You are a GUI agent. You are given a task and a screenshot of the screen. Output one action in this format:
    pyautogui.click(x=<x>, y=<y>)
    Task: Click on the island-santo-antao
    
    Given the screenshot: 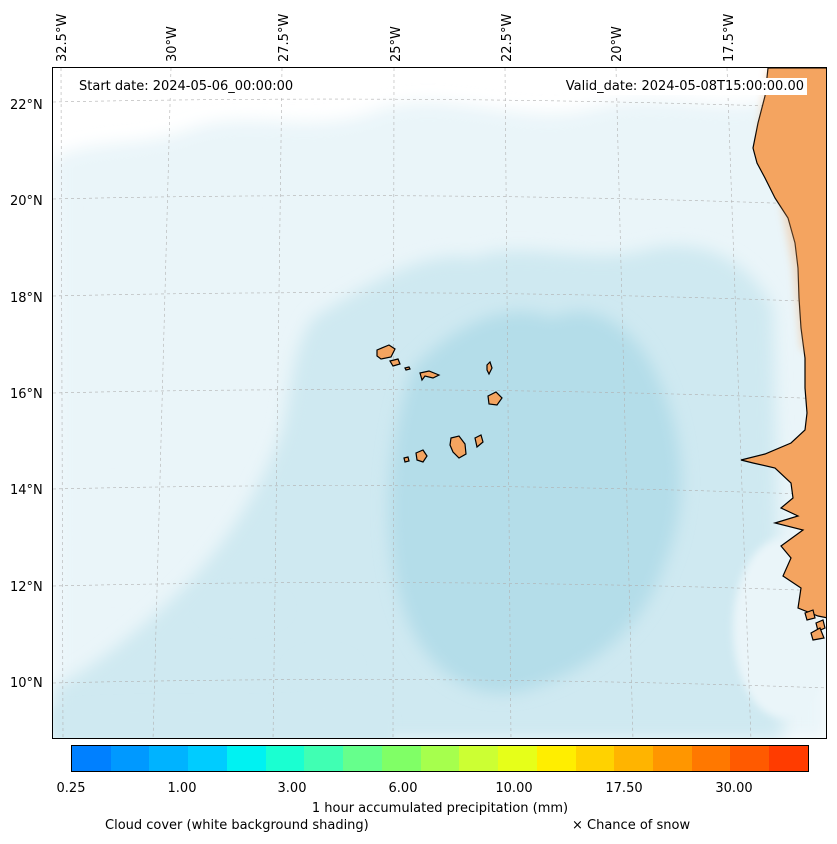 What is the action you would take?
    pyautogui.click(x=386, y=352)
    